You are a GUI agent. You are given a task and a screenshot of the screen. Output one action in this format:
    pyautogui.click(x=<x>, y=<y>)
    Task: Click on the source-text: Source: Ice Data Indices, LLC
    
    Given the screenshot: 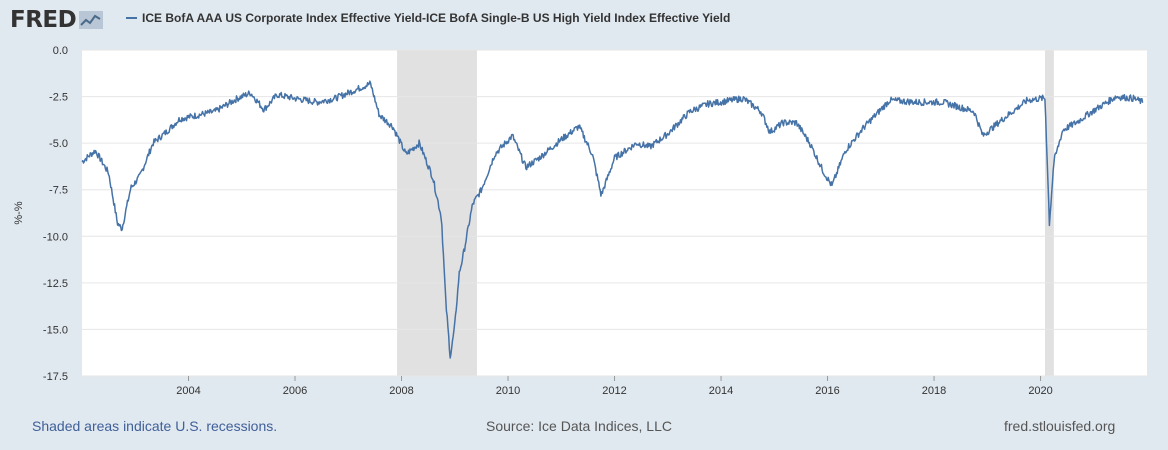 What is the action you would take?
    pyautogui.click(x=579, y=426)
    